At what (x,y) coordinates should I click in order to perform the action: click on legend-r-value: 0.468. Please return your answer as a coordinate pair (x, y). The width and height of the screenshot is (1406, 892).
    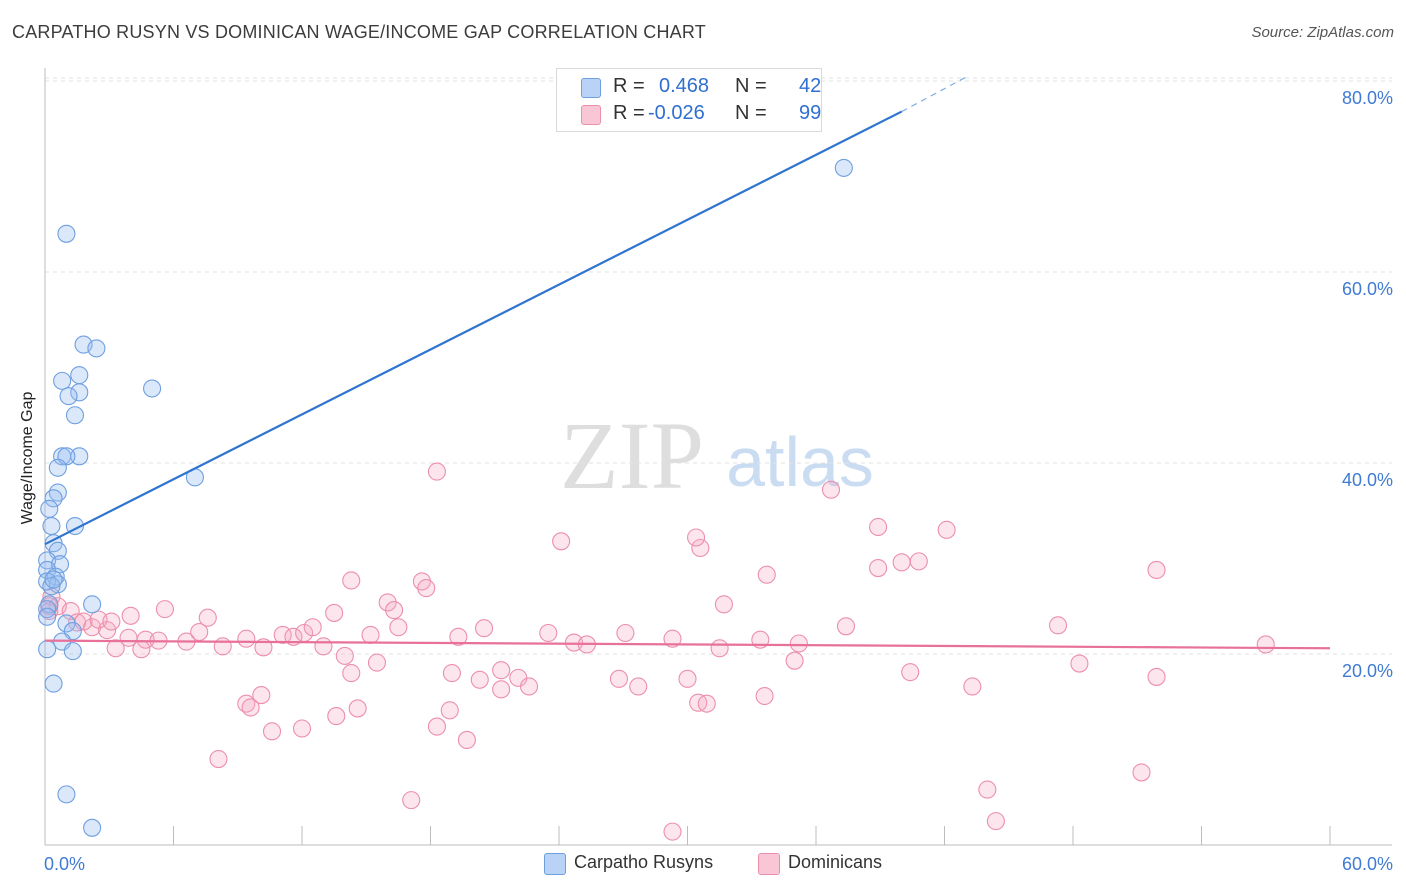
    Looking at the image, I should click on (684, 86).